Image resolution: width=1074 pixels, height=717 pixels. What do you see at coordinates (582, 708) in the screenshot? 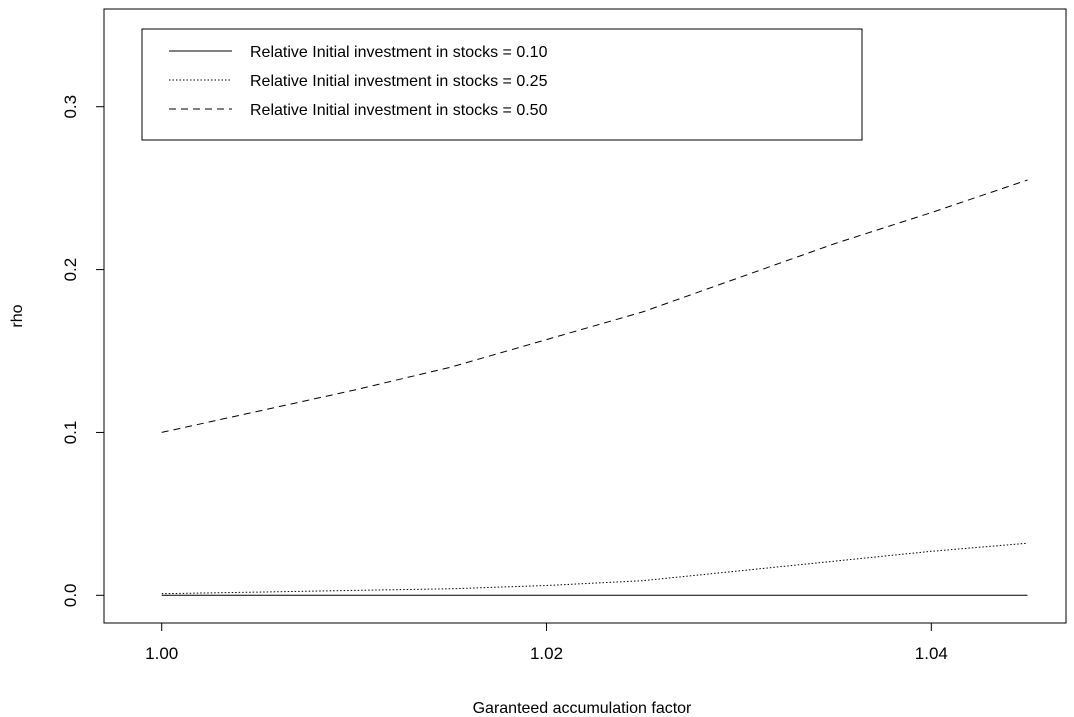
I see `x-axis-title: Garanteed accumulation factor` at bounding box center [582, 708].